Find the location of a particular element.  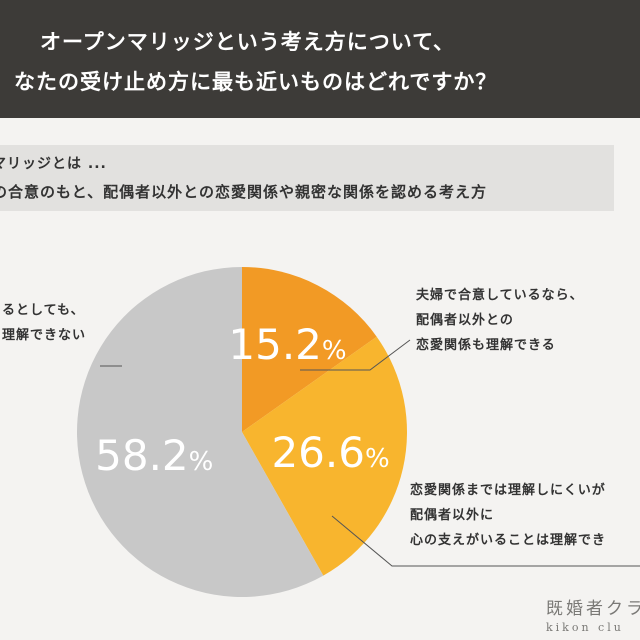

brand-logo-sub: kikon clu is located at coordinates (585, 627).